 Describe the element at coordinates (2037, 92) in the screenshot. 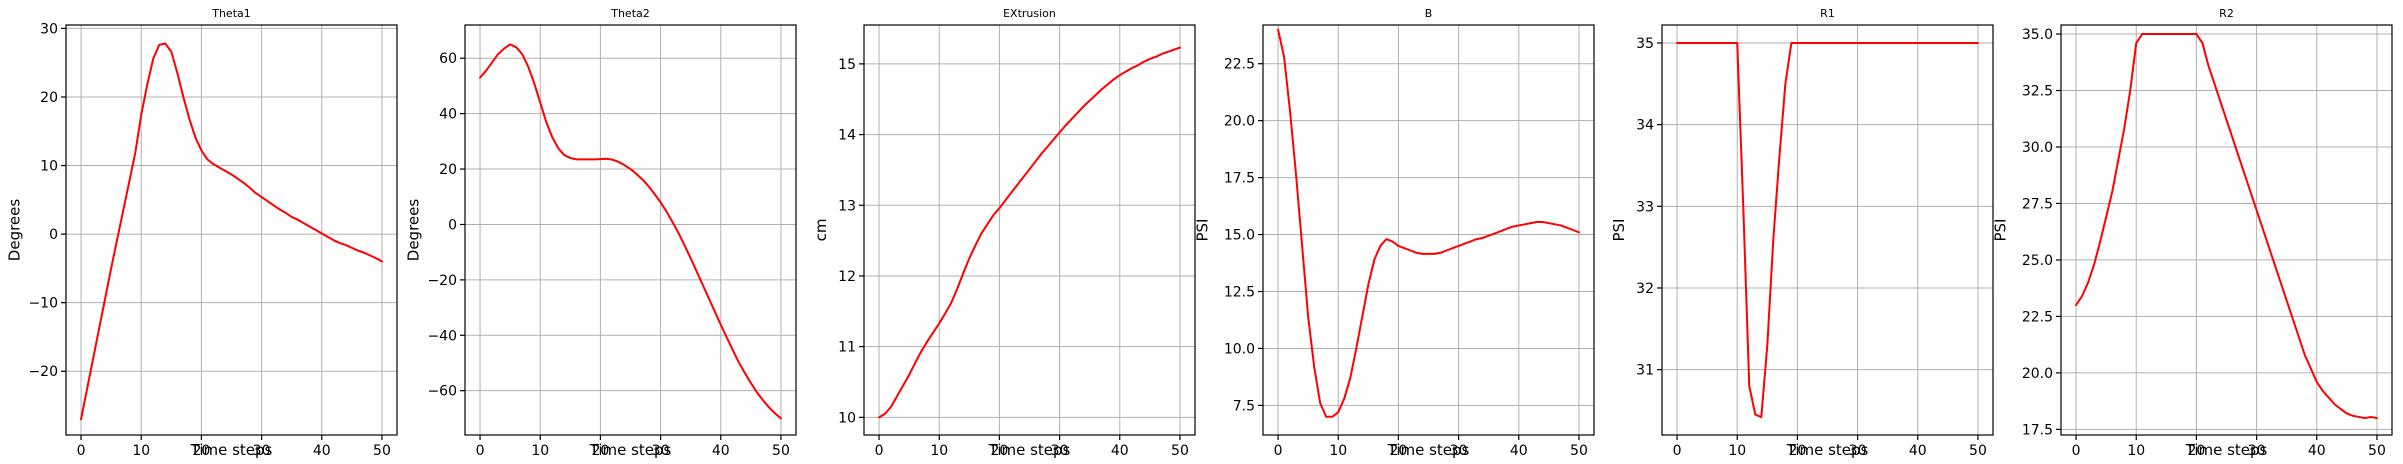

I see `y-tick-label: 32.5` at that location.